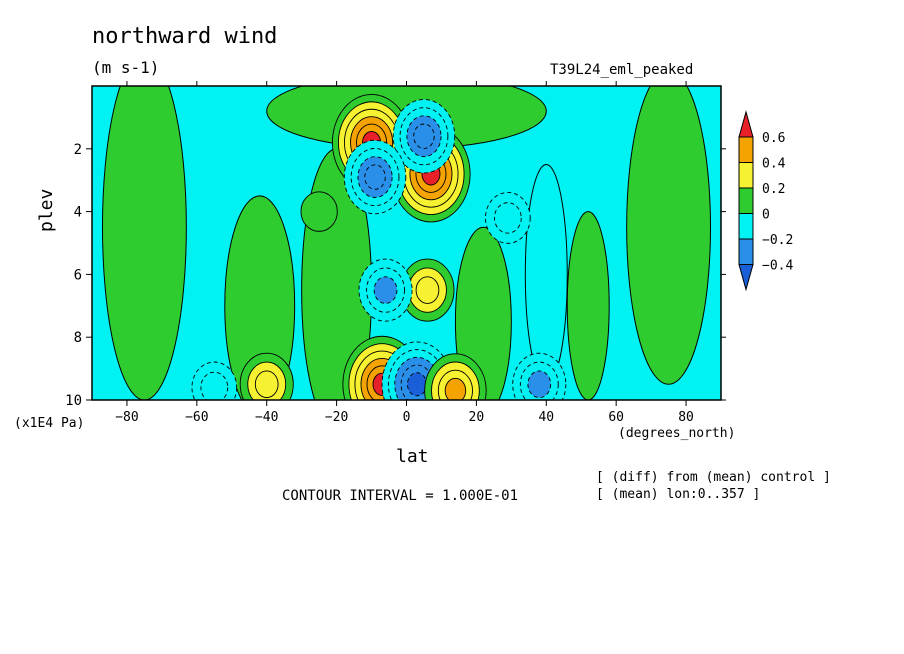  I want to click on x-axis-label: lat, so click(412, 456).